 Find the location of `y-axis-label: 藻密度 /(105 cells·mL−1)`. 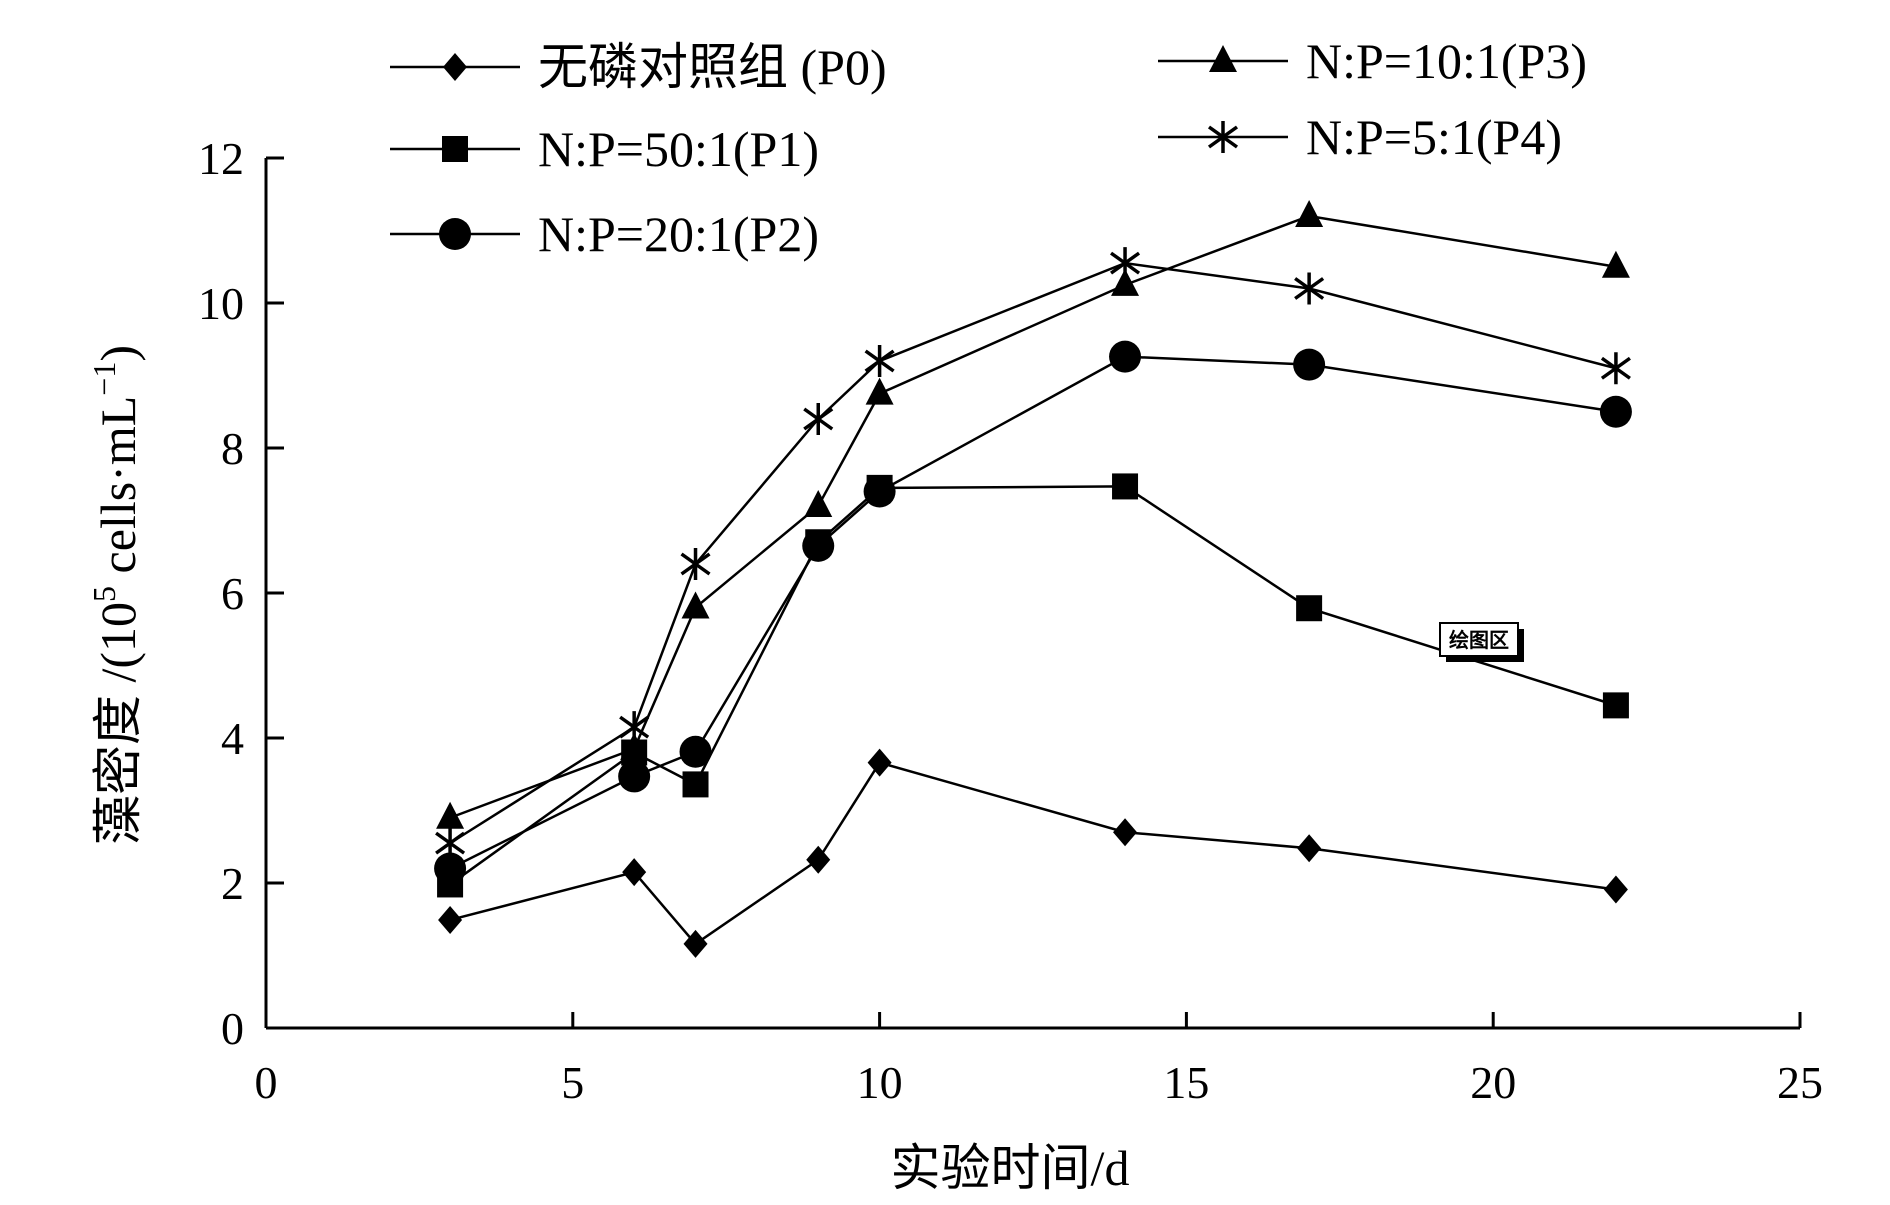

y-axis-label: 藻密度 /(105 cells·mL−1) is located at coordinates (116, 595).